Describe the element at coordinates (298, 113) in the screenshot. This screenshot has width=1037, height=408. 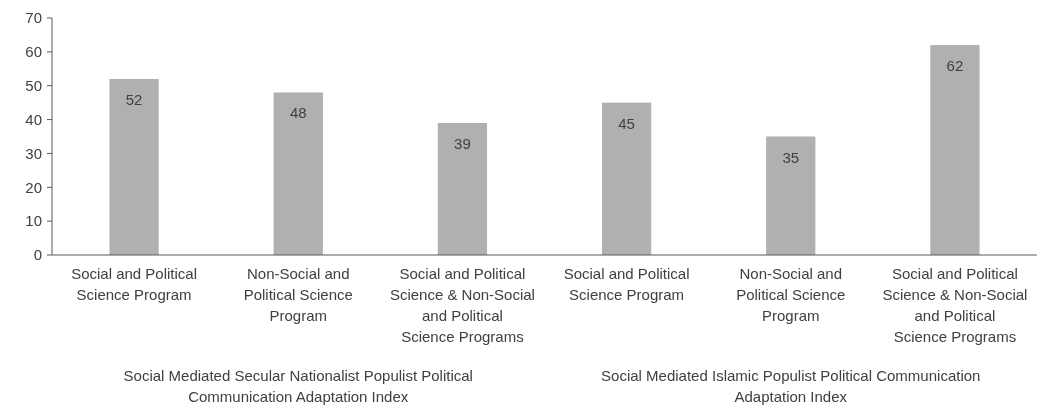
I see `data-label: 48` at that location.